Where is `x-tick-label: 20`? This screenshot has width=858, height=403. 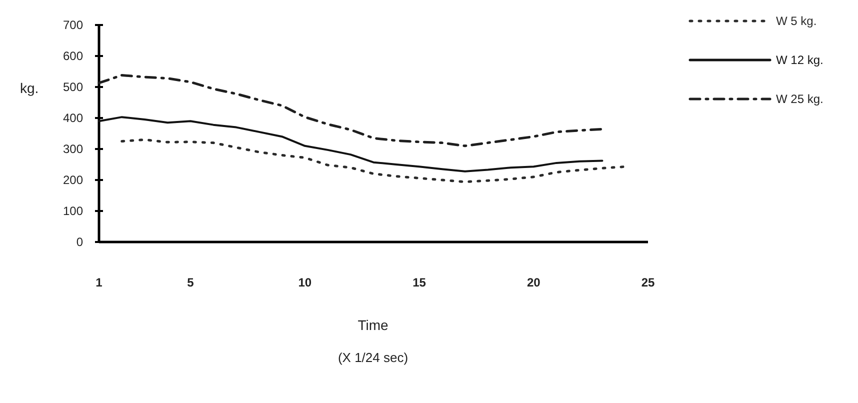 x-tick-label: 20 is located at coordinates (533, 283).